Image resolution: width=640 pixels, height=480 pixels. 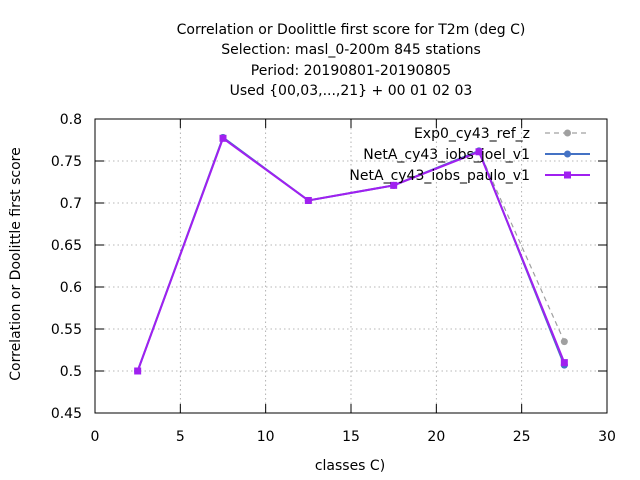 What do you see at coordinates (66, 330) in the screenshot?
I see `y-tick-label: 0.55` at bounding box center [66, 330].